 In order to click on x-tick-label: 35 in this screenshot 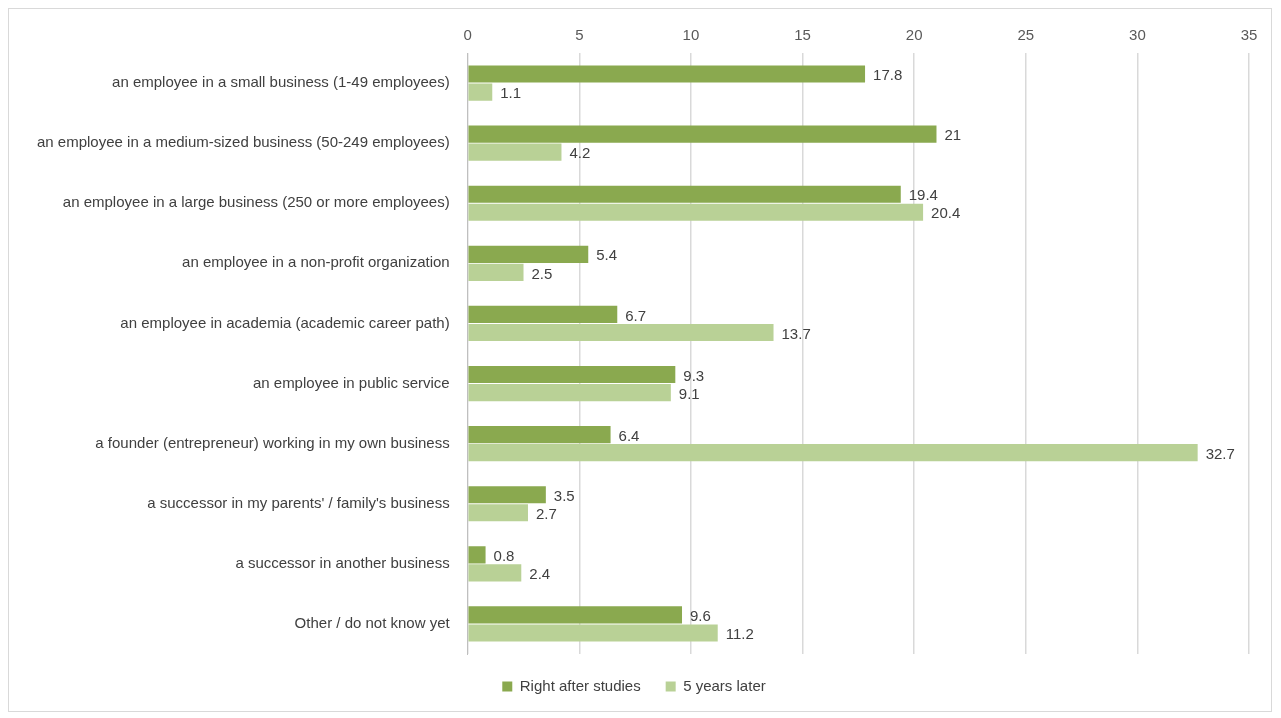, I will do `click(1249, 35)`.